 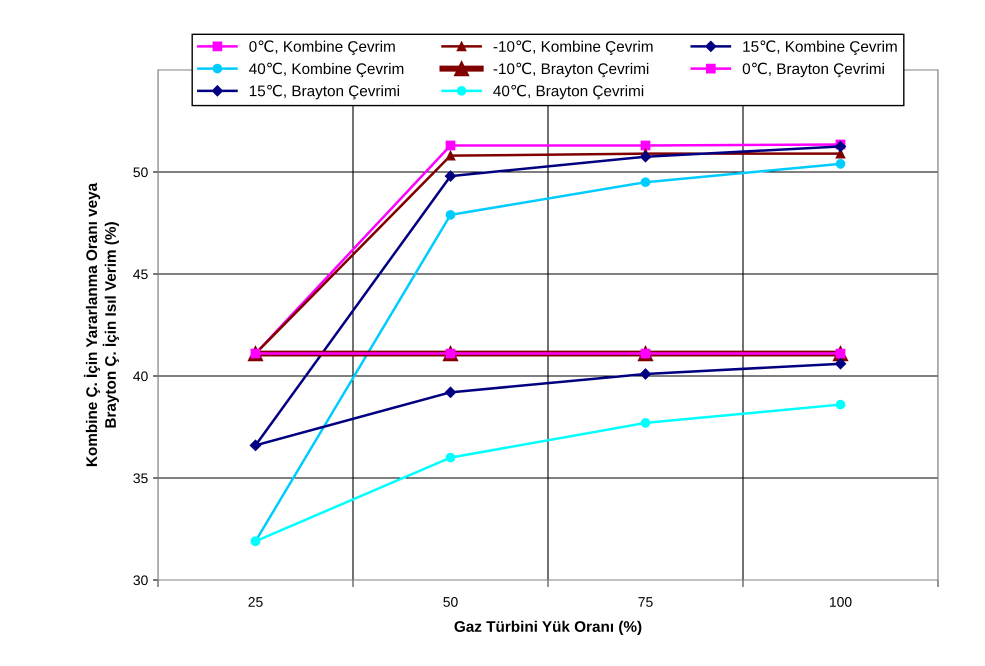 What do you see at coordinates (326, 70) in the screenshot?
I see `legend-label: 40℃, Kombine Çevrim` at bounding box center [326, 70].